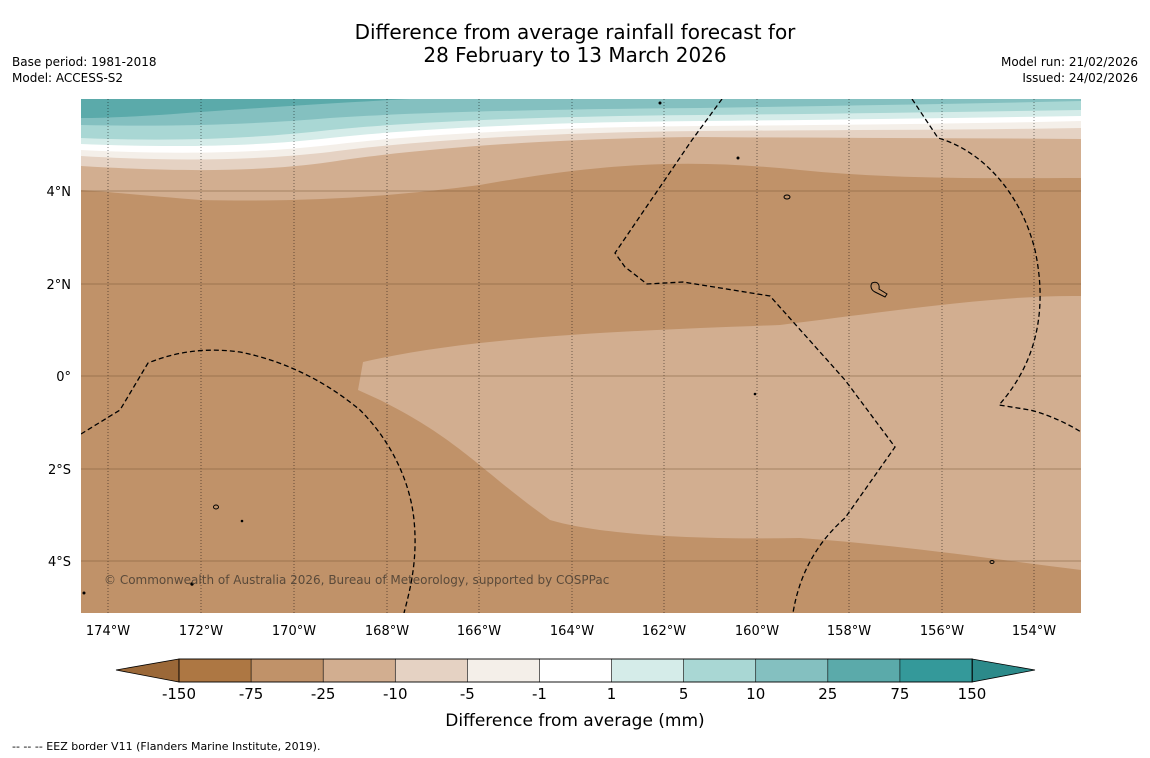 The width and height of the screenshot is (1150, 758). What do you see at coordinates (1080, 78) in the screenshot?
I see `issued-text: Issued: 24/02/2026` at bounding box center [1080, 78].